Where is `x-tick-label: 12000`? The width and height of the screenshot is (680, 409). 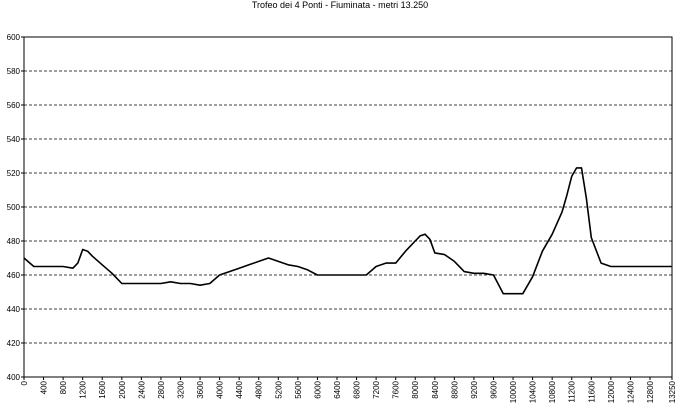 x-tick-label: 12000 is located at coordinates (611, 391).